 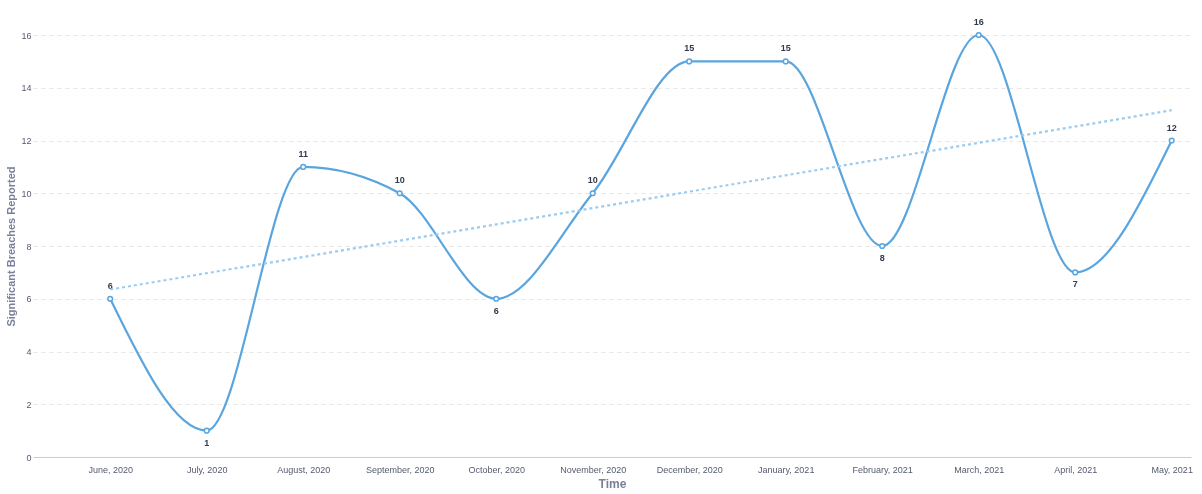 I want to click on data-label: 8, so click(x=882, y=258).